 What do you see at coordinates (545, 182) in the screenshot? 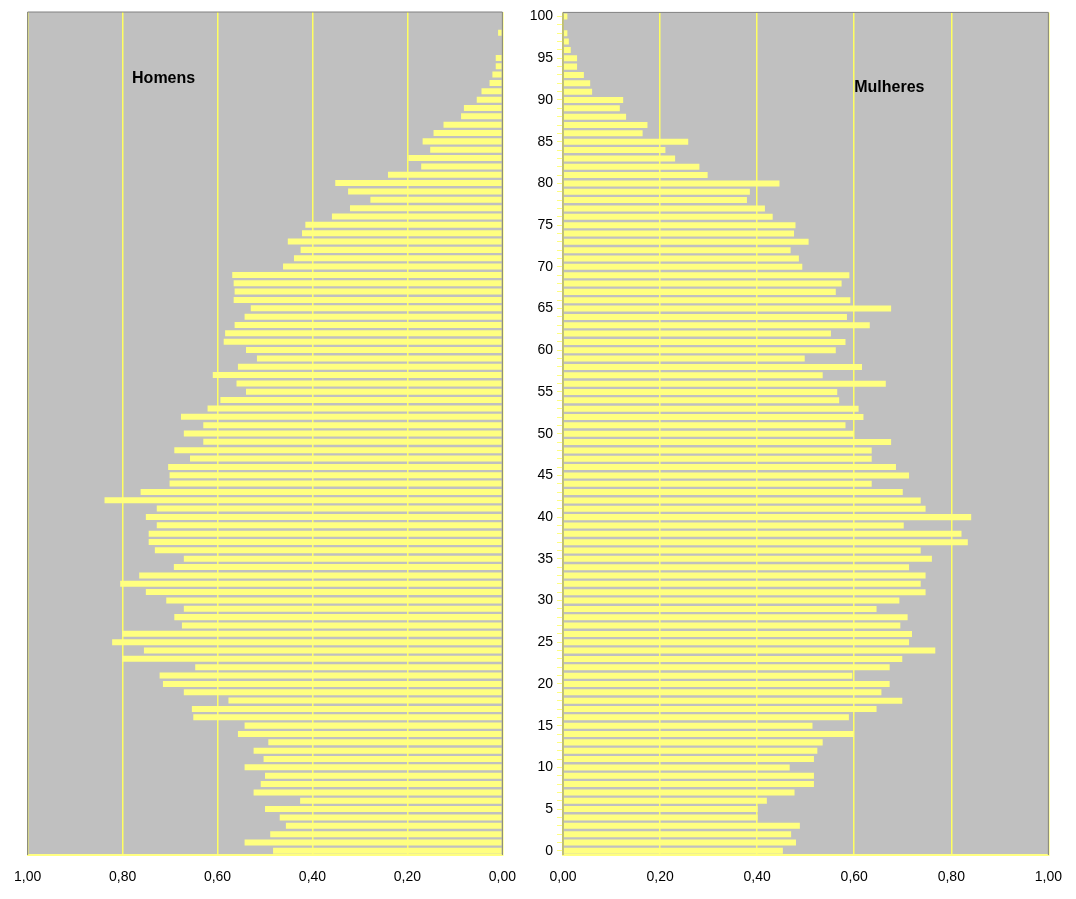
I see `y-tick-label: 80` at bounding box center [545, 182].